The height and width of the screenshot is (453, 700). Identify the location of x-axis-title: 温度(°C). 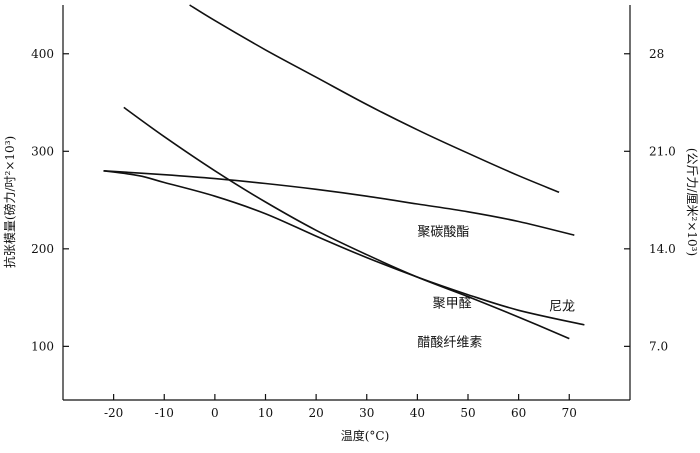
(365, 435).